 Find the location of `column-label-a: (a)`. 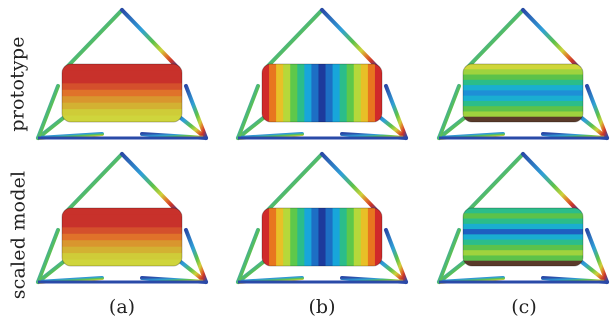

column-label-a: (a) is located at coordinates (122, 307).